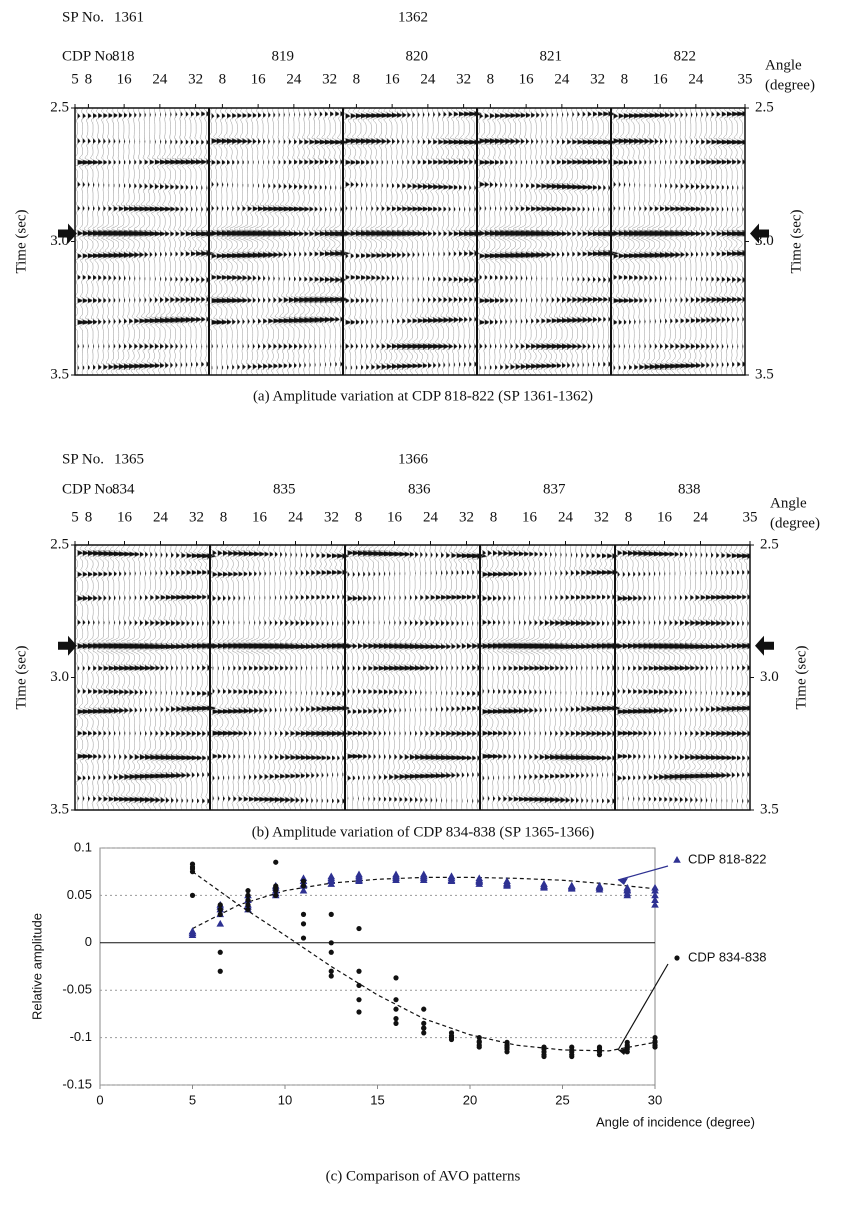 The width and height of the screenshot is (846, 1211). Describe the element at coordinates (36, 966) in the screenshot. I see `axis-title: Relative amplitude` at that location.